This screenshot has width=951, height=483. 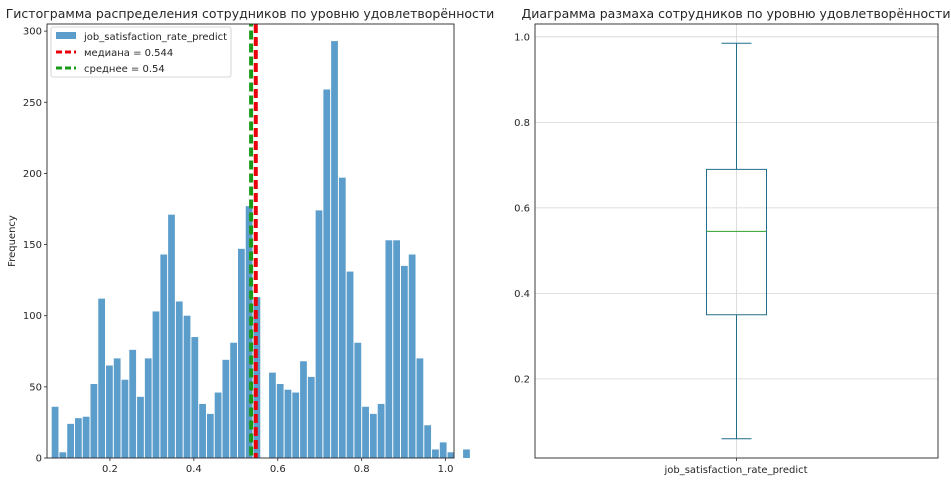 What do you see at coordinates (522, 294) in the screenshot?
I see `y-tick-label: 0.4` at bounding box center [522, 294].